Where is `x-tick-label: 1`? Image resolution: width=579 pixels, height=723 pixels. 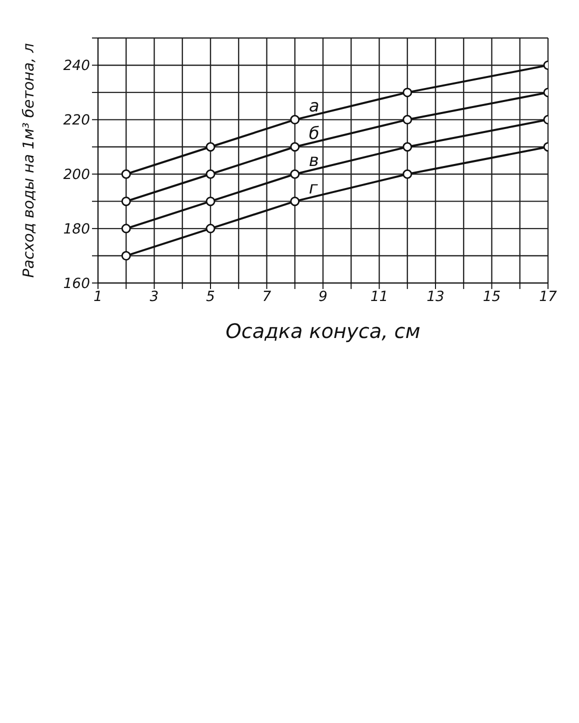 x-tick-label: 1 is located at coordinates (98, 296).